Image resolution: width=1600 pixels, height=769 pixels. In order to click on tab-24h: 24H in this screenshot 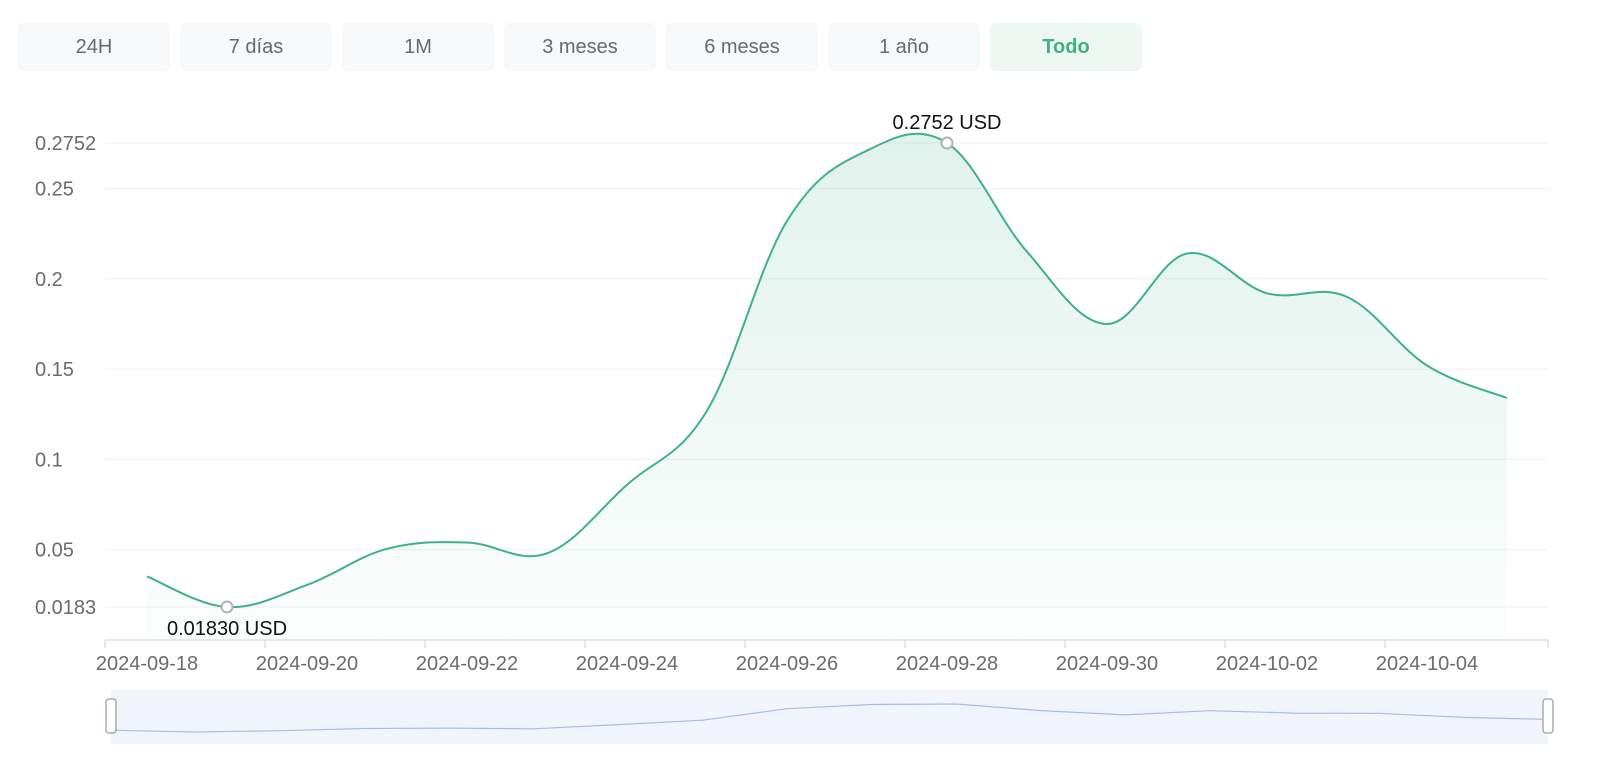, I will do `click(94, 47)`.